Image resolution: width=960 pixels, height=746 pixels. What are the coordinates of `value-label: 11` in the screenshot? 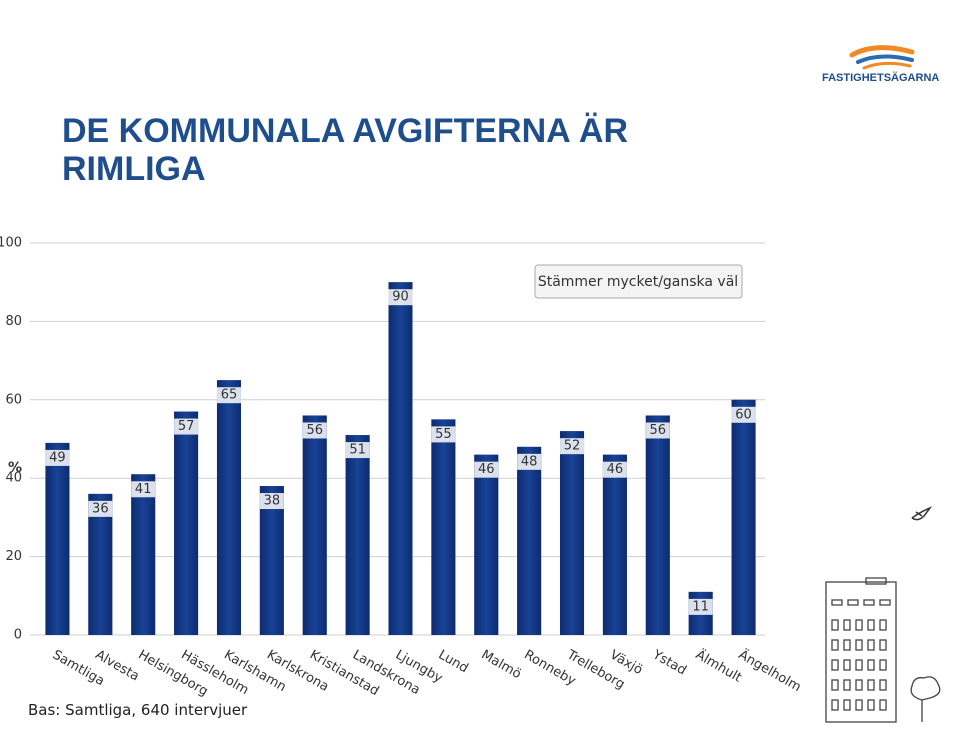 It's located at (700, 606).